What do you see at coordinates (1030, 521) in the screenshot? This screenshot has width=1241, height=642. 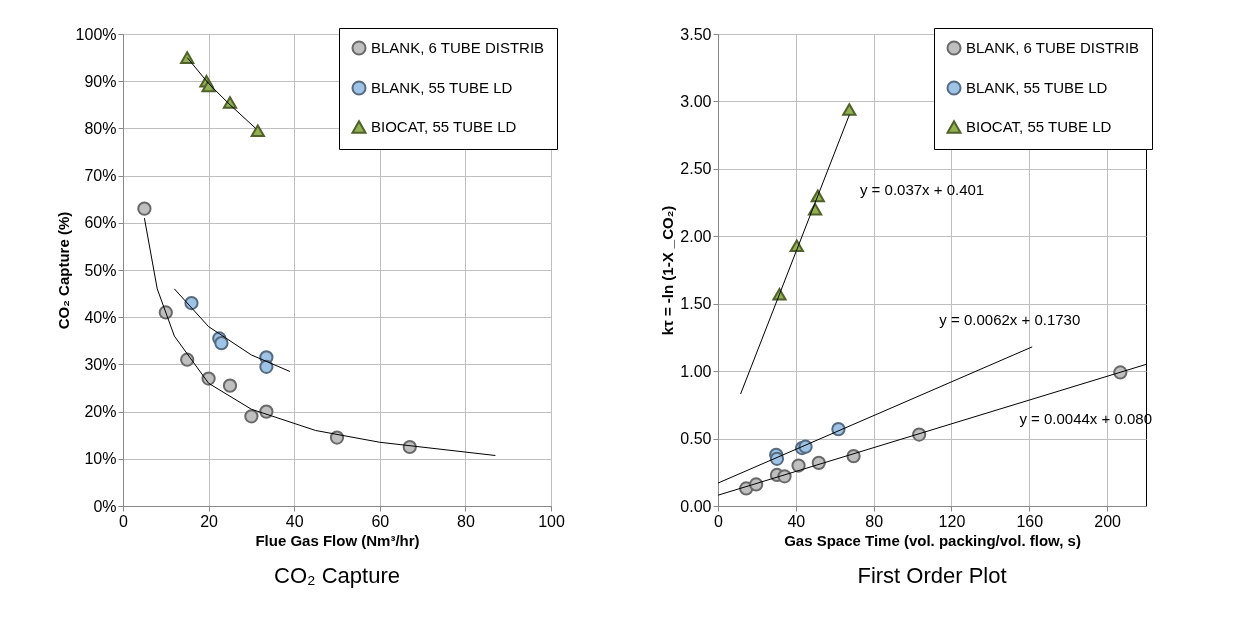 I see `x-tick-label: 160` at bounding box center [1030, 521].